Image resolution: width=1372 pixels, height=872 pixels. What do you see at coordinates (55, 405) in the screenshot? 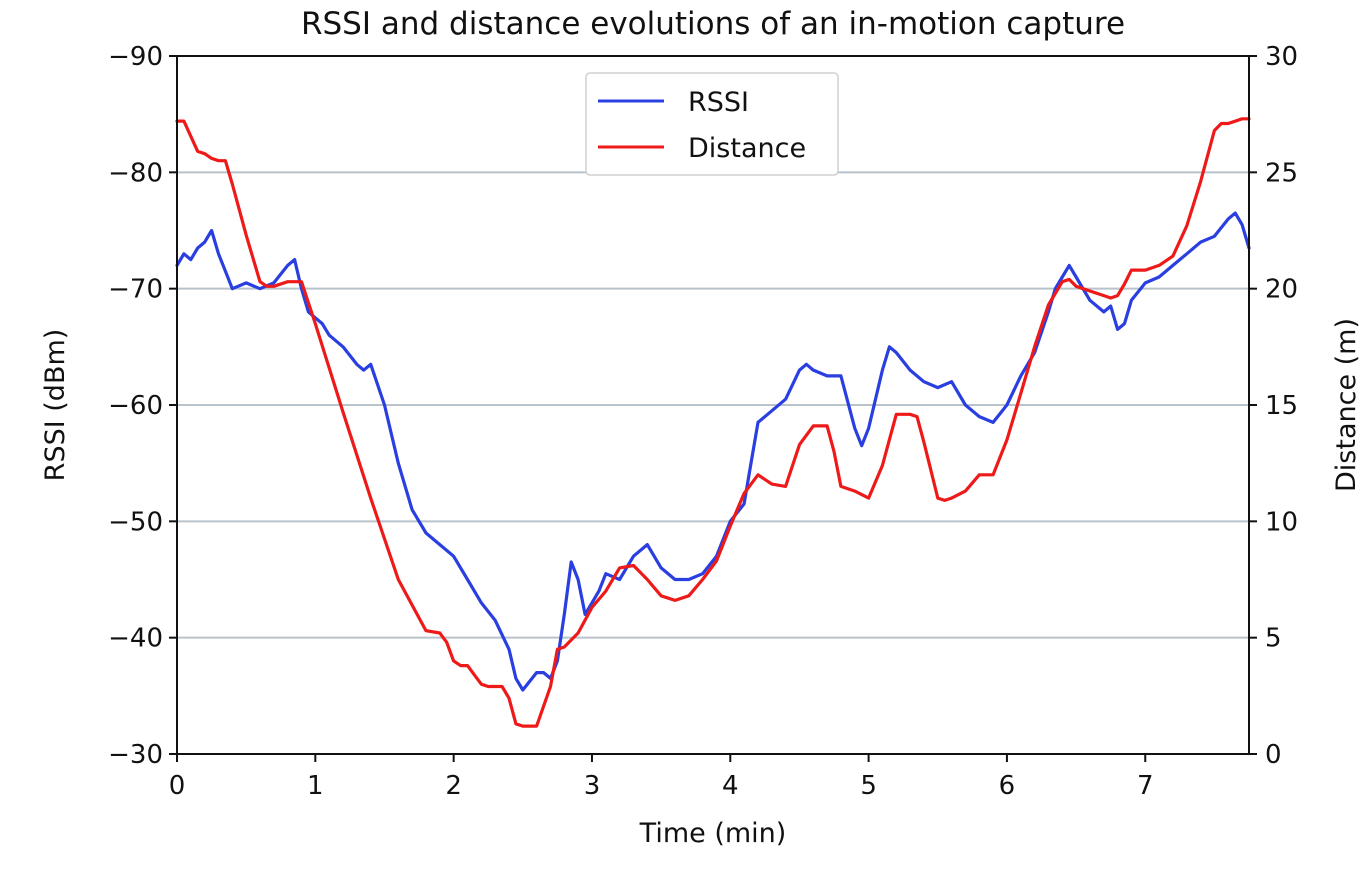
I see `y-axis-title: RSSI (dBm)` at bounding box center [55, 405].